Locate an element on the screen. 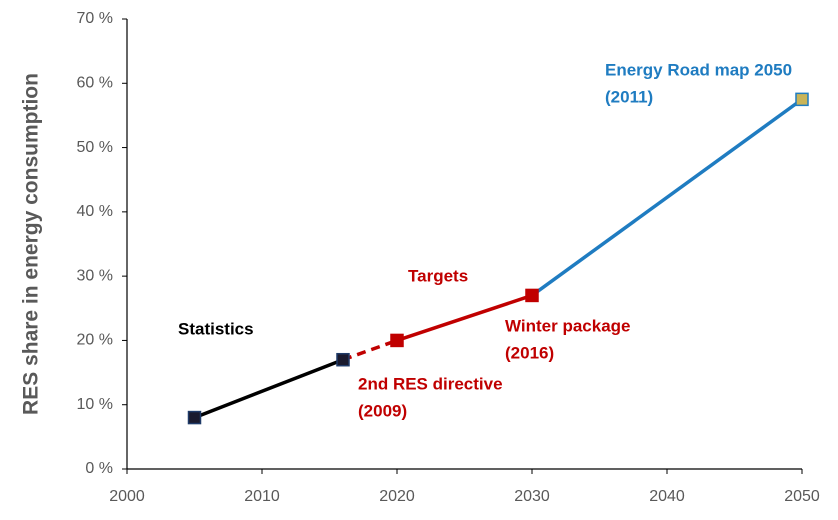 This screenshot has width=838, height=520. annotation: (2009) is located at coordinates (382, 410).